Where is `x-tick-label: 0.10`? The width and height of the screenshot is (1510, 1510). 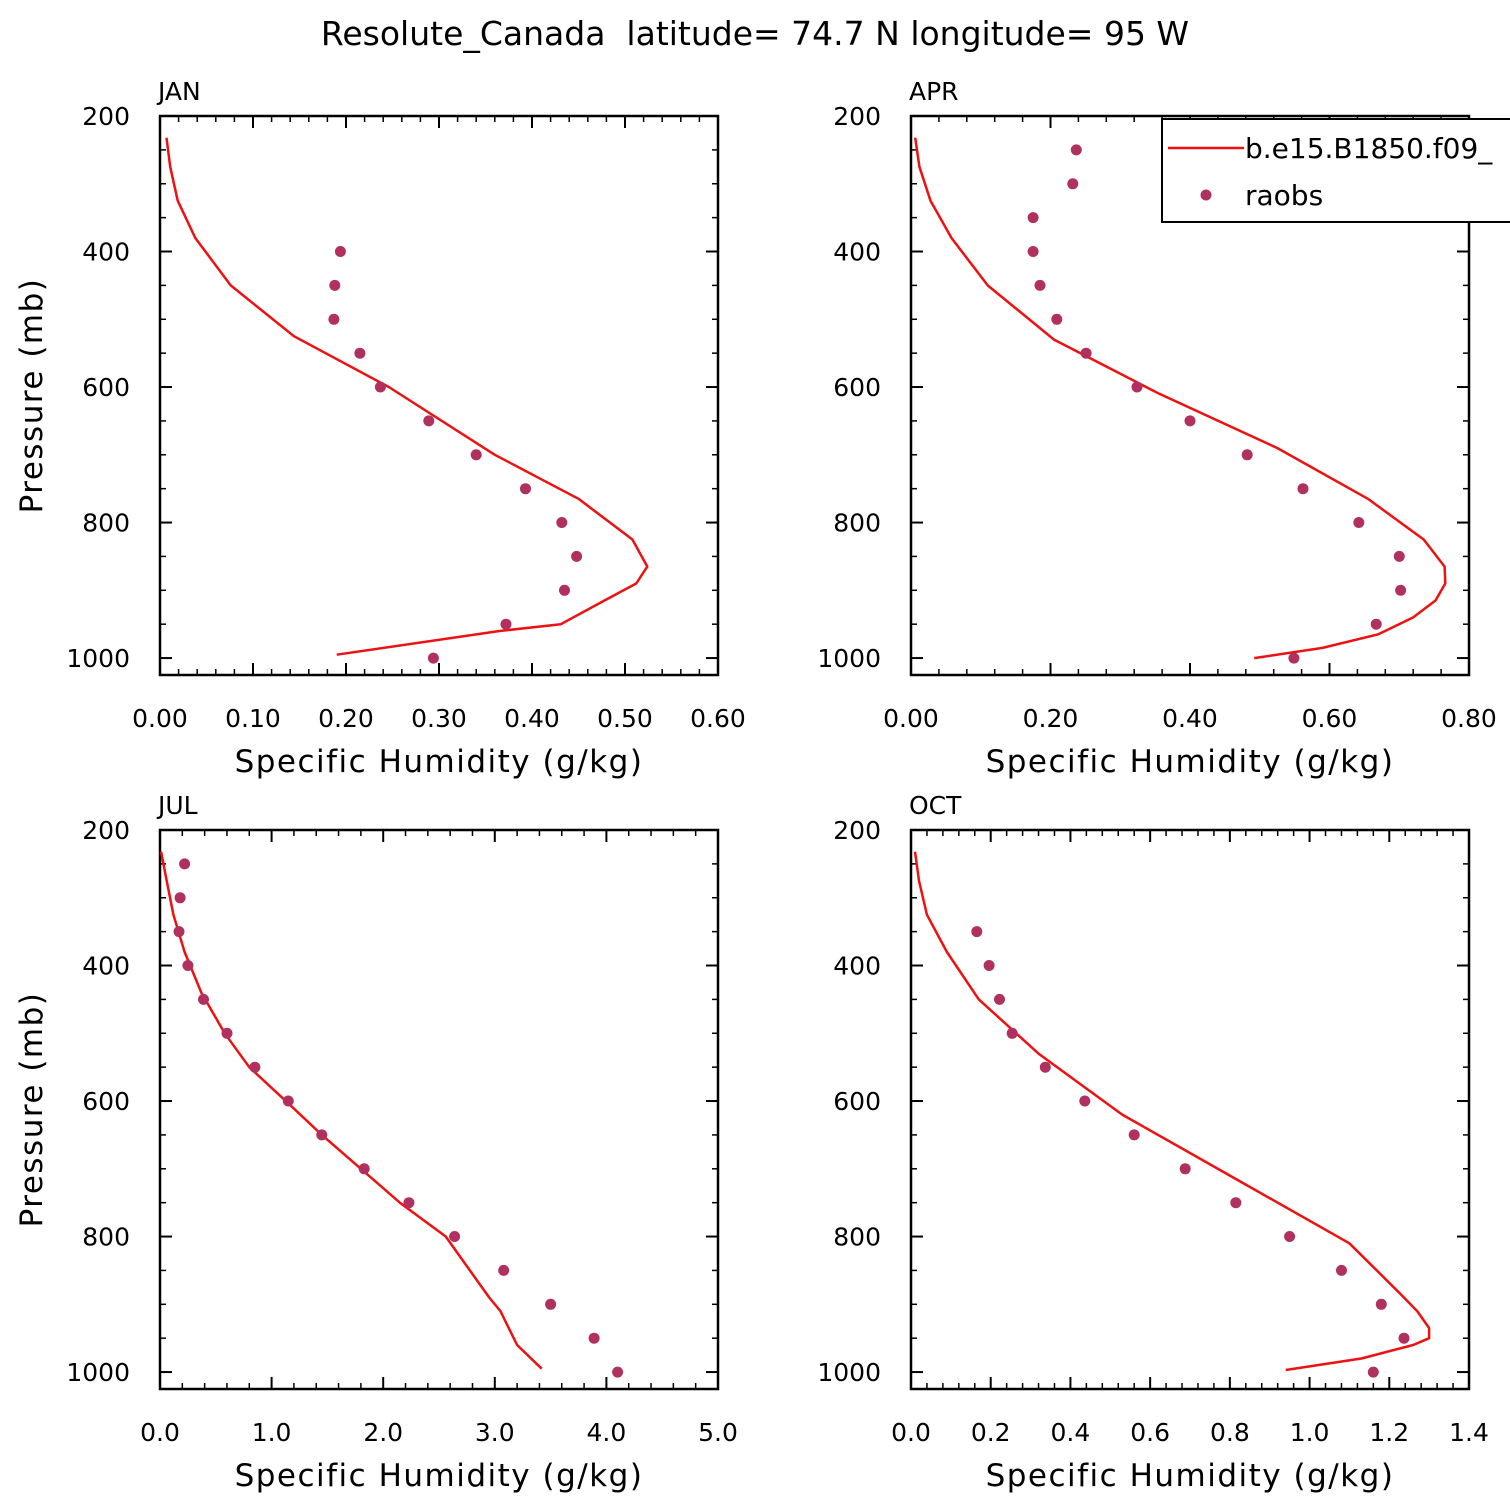 x-tick-label: 0.10 is located at coordinates (253, 718).